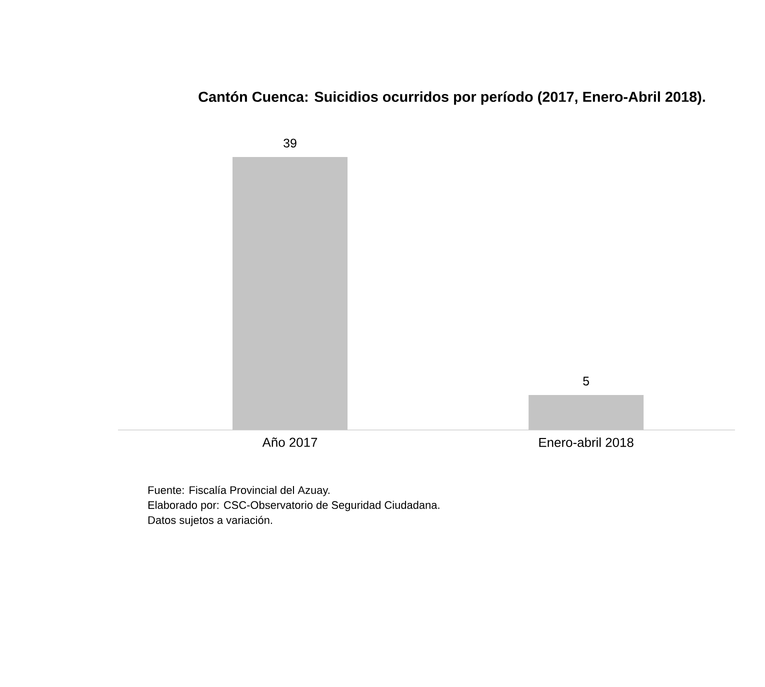 This screenshot has width=765, height=687. What do you see at coordinates (294, 506) in the screenshot?
I see `text: Elaborado por: CSC-Observatorio de Seguridad Ciudadana.` at bounding box center [294, 506].